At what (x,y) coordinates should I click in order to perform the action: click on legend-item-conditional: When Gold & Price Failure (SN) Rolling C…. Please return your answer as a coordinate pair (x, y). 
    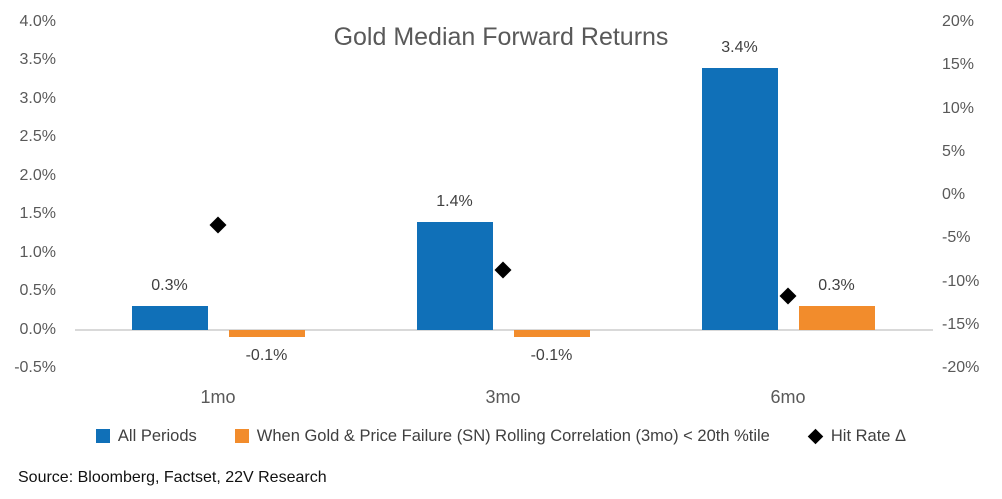
    Looking at the image, I should click on (502, 436).